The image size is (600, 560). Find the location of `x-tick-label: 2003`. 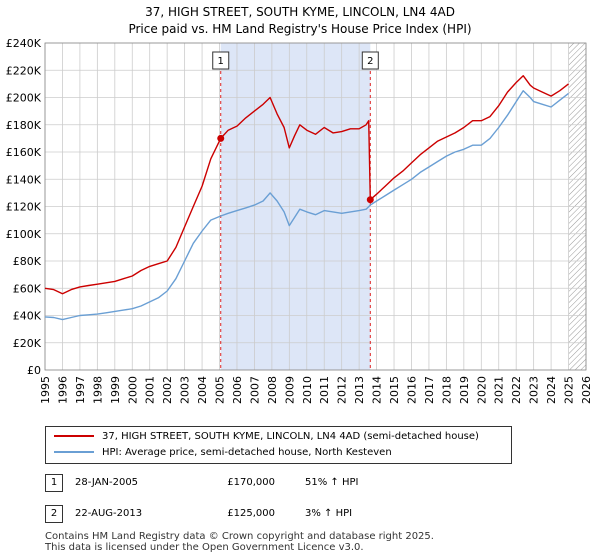

x-tick-label: 2003 is located at coordinates (185, 390).